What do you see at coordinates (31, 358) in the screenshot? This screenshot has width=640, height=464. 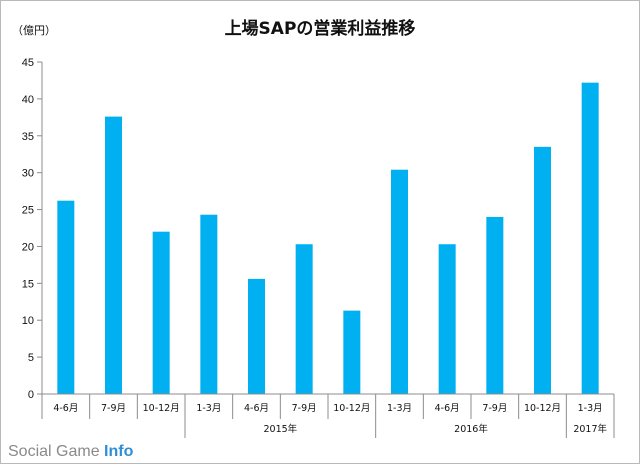 I see `y-tick-label: 5` at bounding box center [31, 358].